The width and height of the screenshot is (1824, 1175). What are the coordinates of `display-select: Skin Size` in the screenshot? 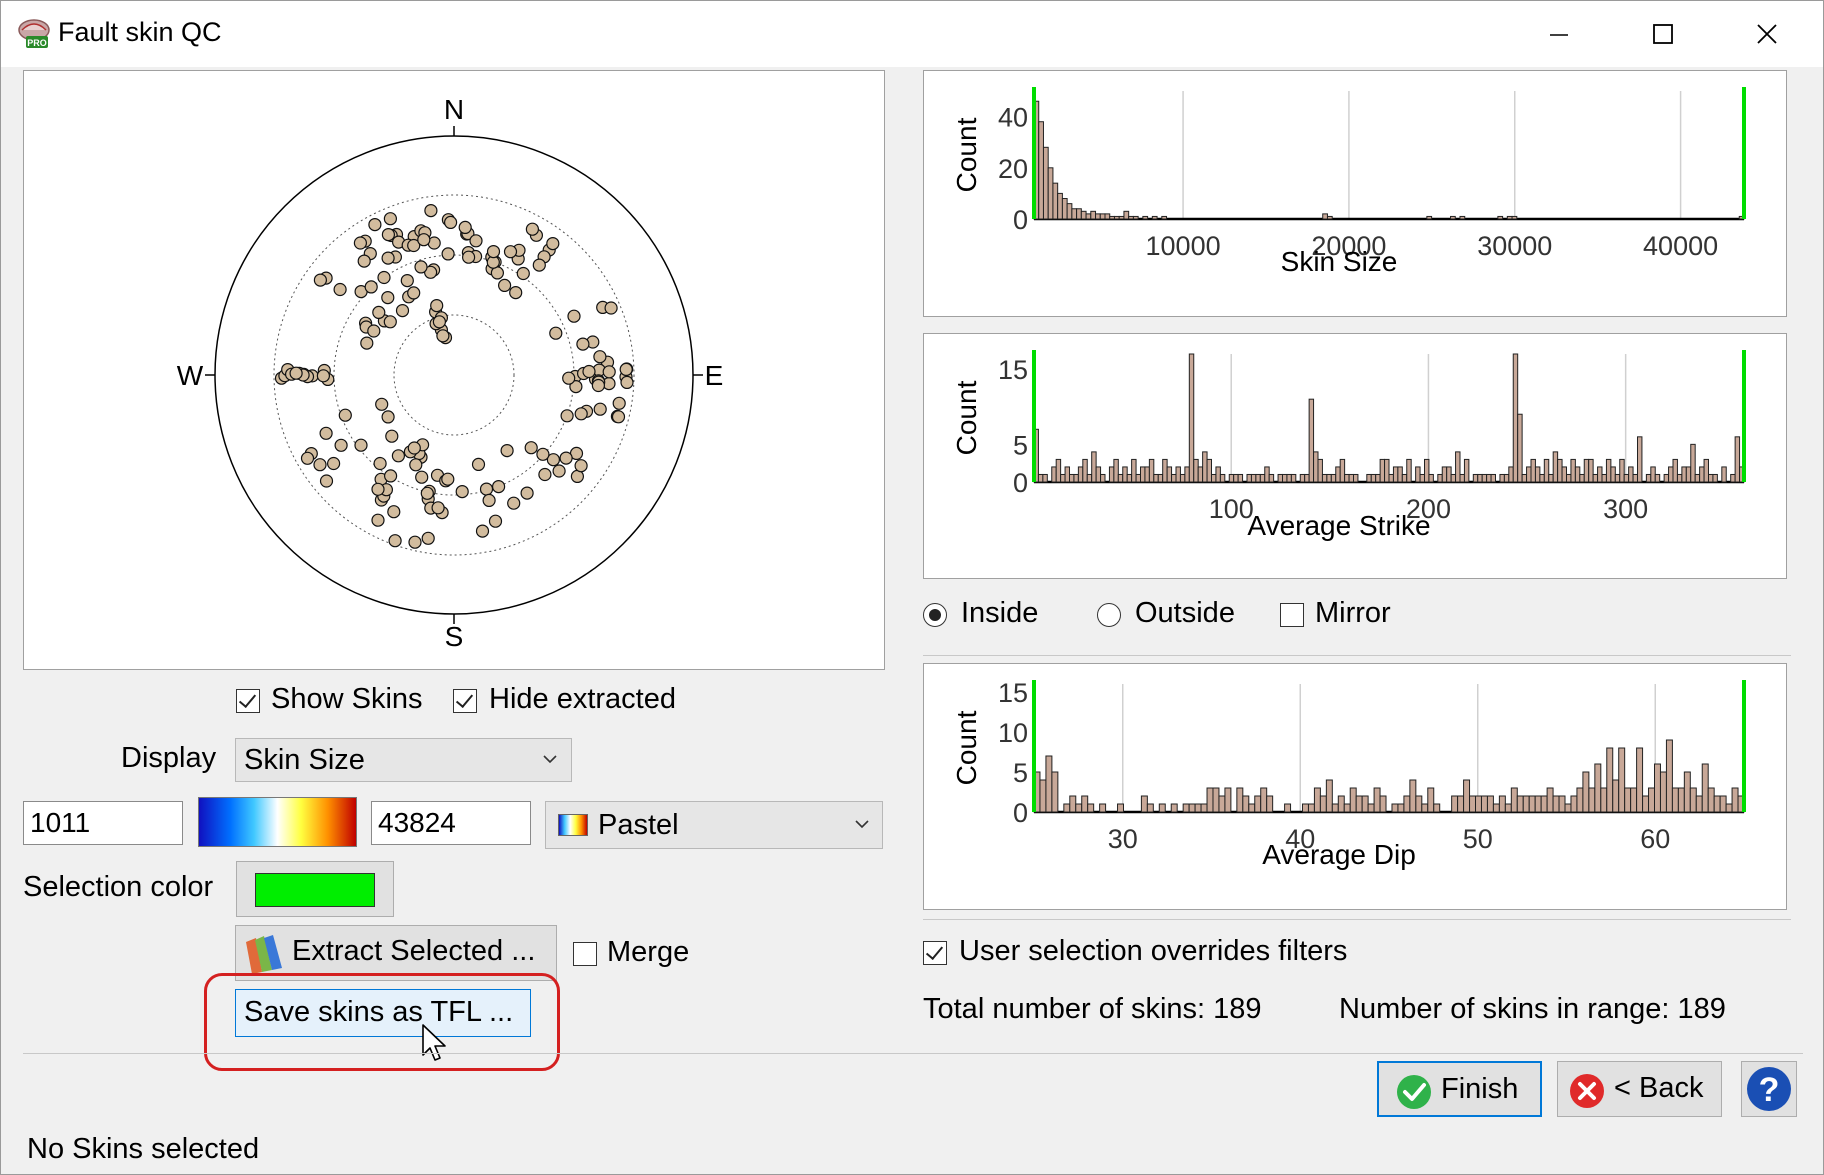 It's located at (403, 760).